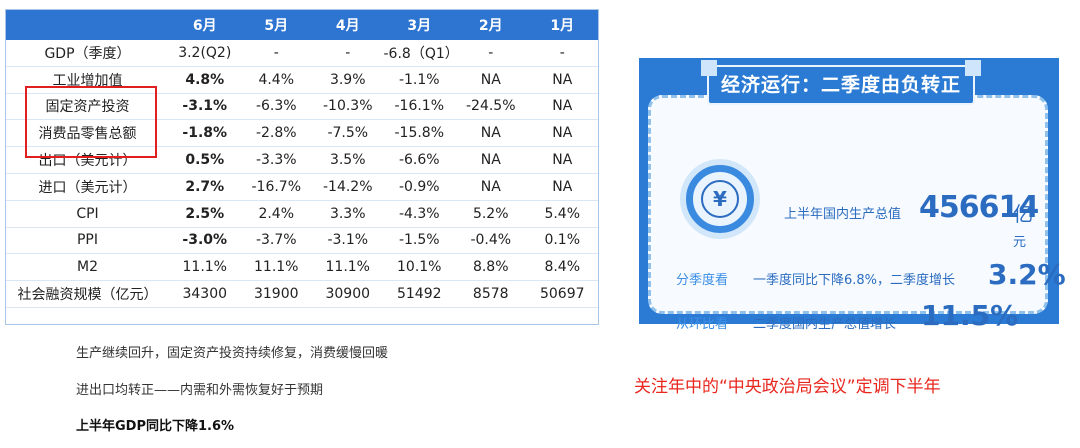 This screenshot has height=448, width=1080. What do you see at coordinates (702, 280) in the screenshot?
I see `quarterly-tag: 分季度看` at bounding box center [702, 280].